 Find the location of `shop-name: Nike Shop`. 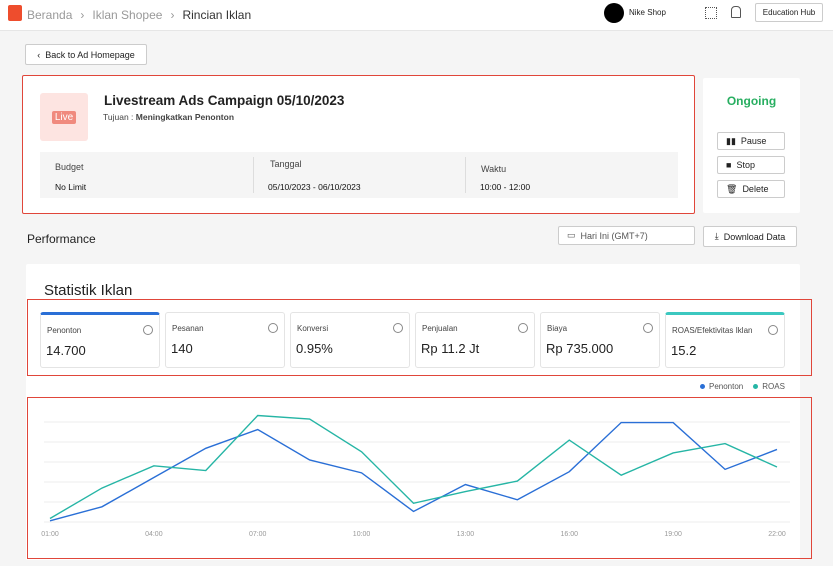

shop-name: Nike Shop is located at coordinates (647, 12).